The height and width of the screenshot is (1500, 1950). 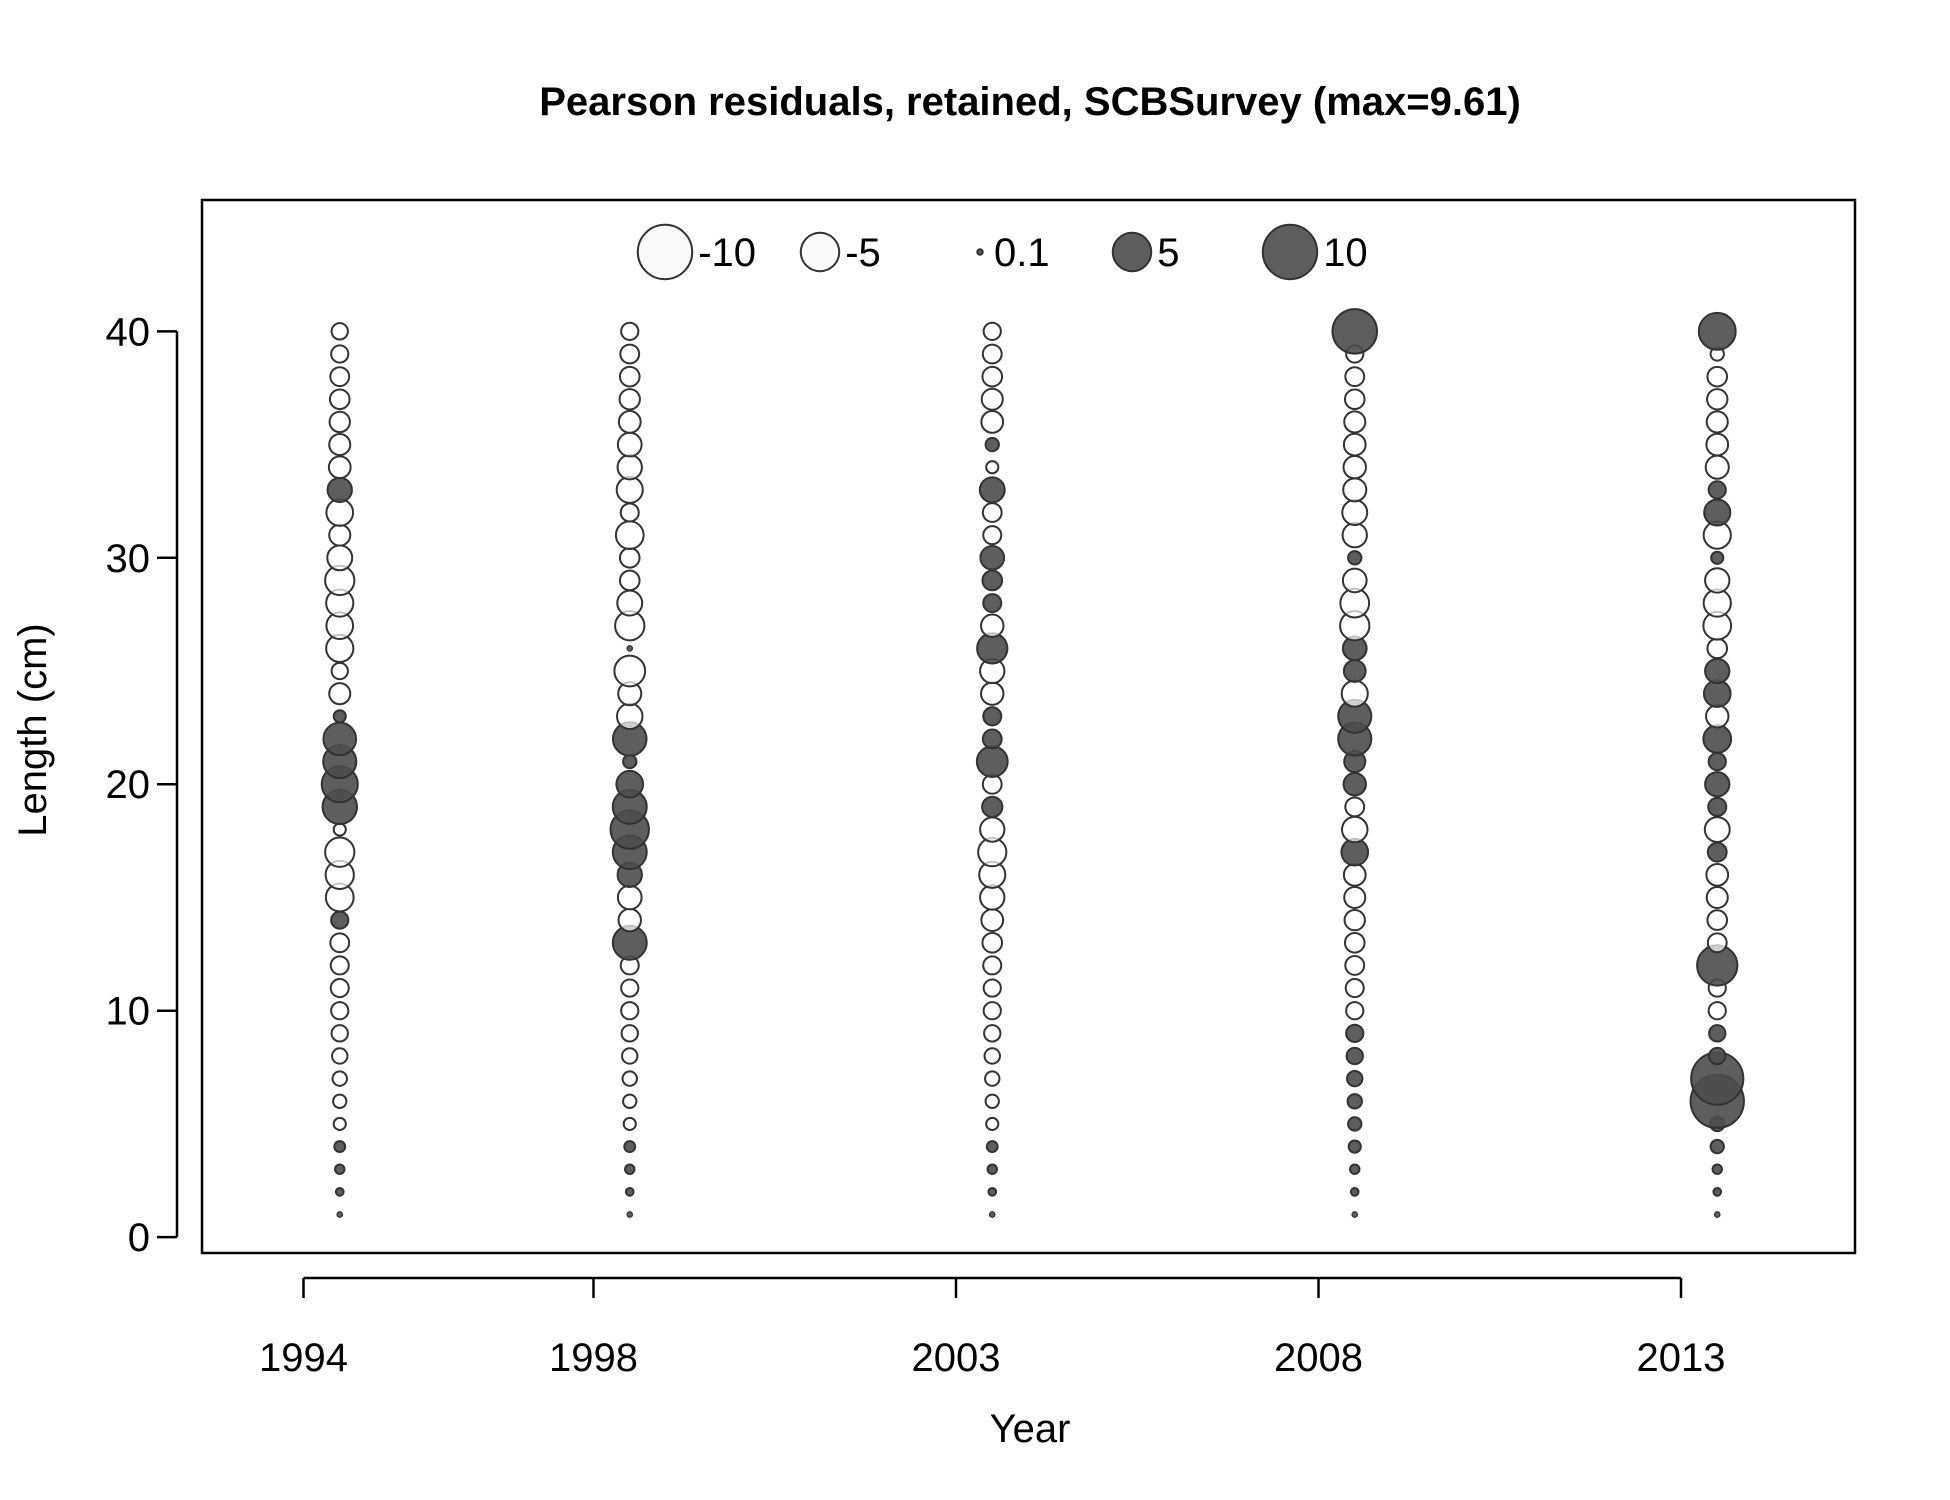 I want to click on y-tick-label: 30, so click(x=128, y=559).